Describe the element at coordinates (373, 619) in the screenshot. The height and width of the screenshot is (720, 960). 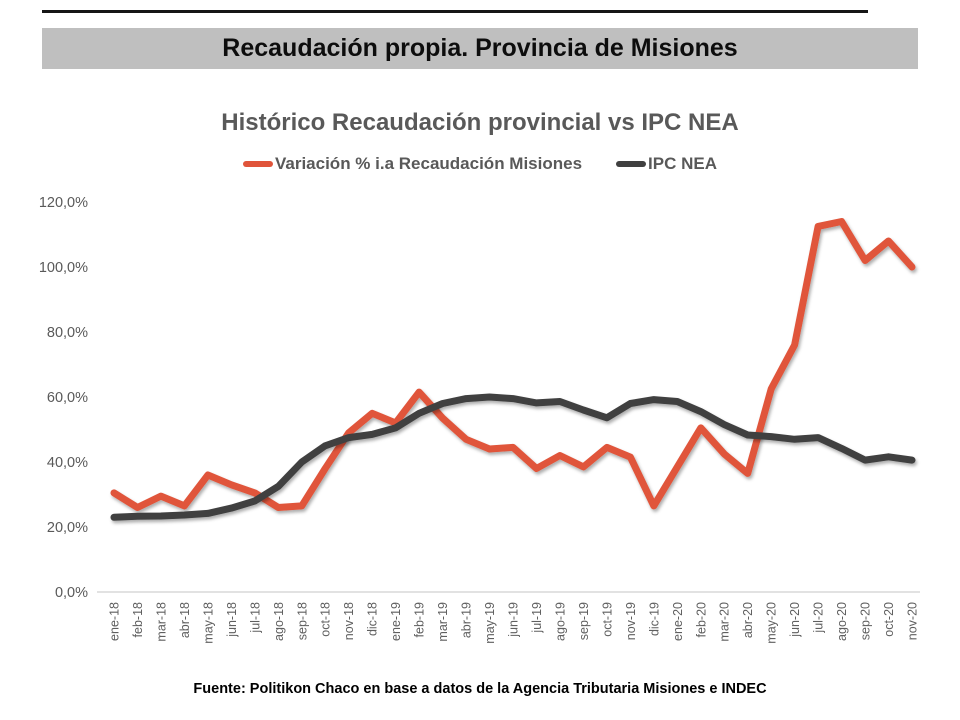
I see `x-axis-label: dic-18` at that location.